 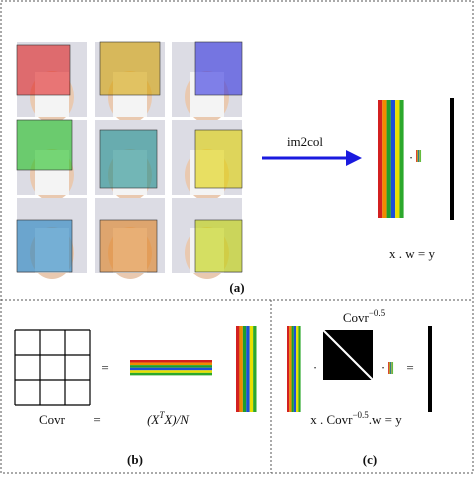 What do you see at coordinates (52, 419) in the screenshot?
I see `matrix-label: Covr` at bounding box center [52, 419].